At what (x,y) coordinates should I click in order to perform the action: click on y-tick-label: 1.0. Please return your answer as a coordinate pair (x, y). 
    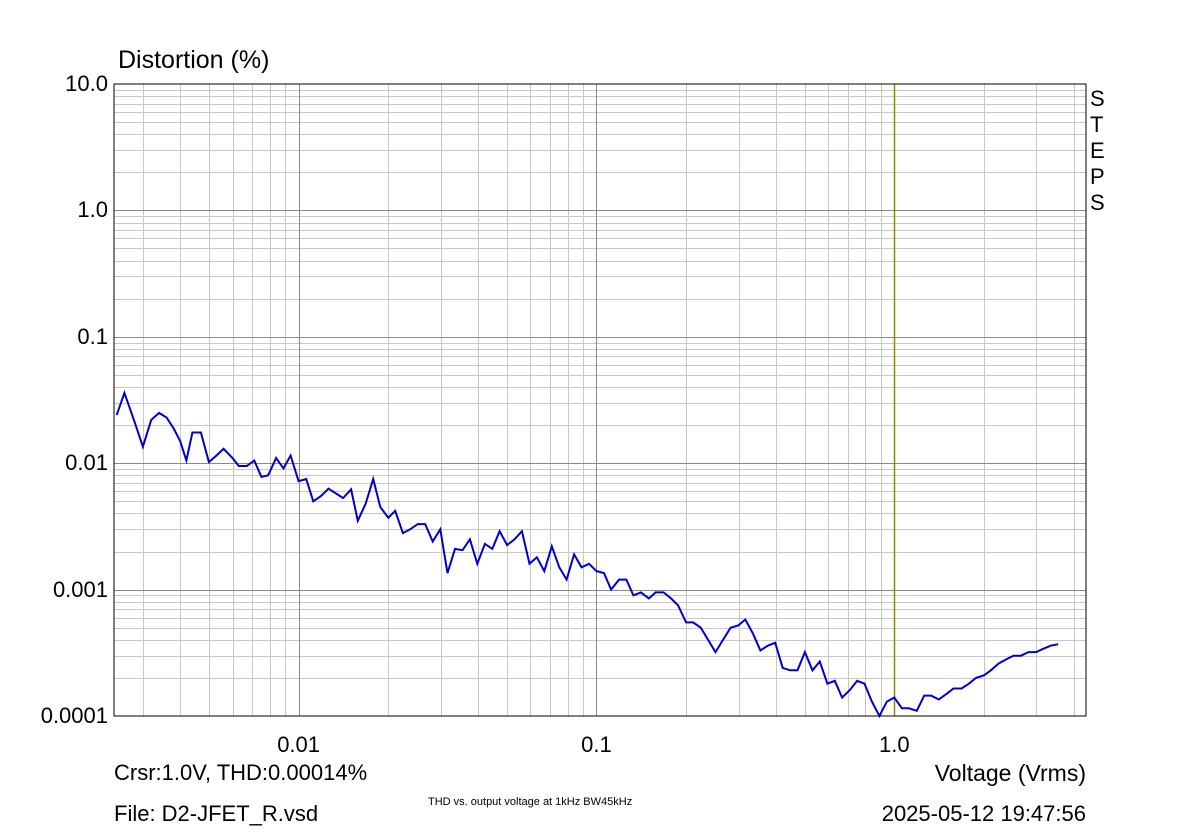
    Looking at the image, I should click on (92, 210).